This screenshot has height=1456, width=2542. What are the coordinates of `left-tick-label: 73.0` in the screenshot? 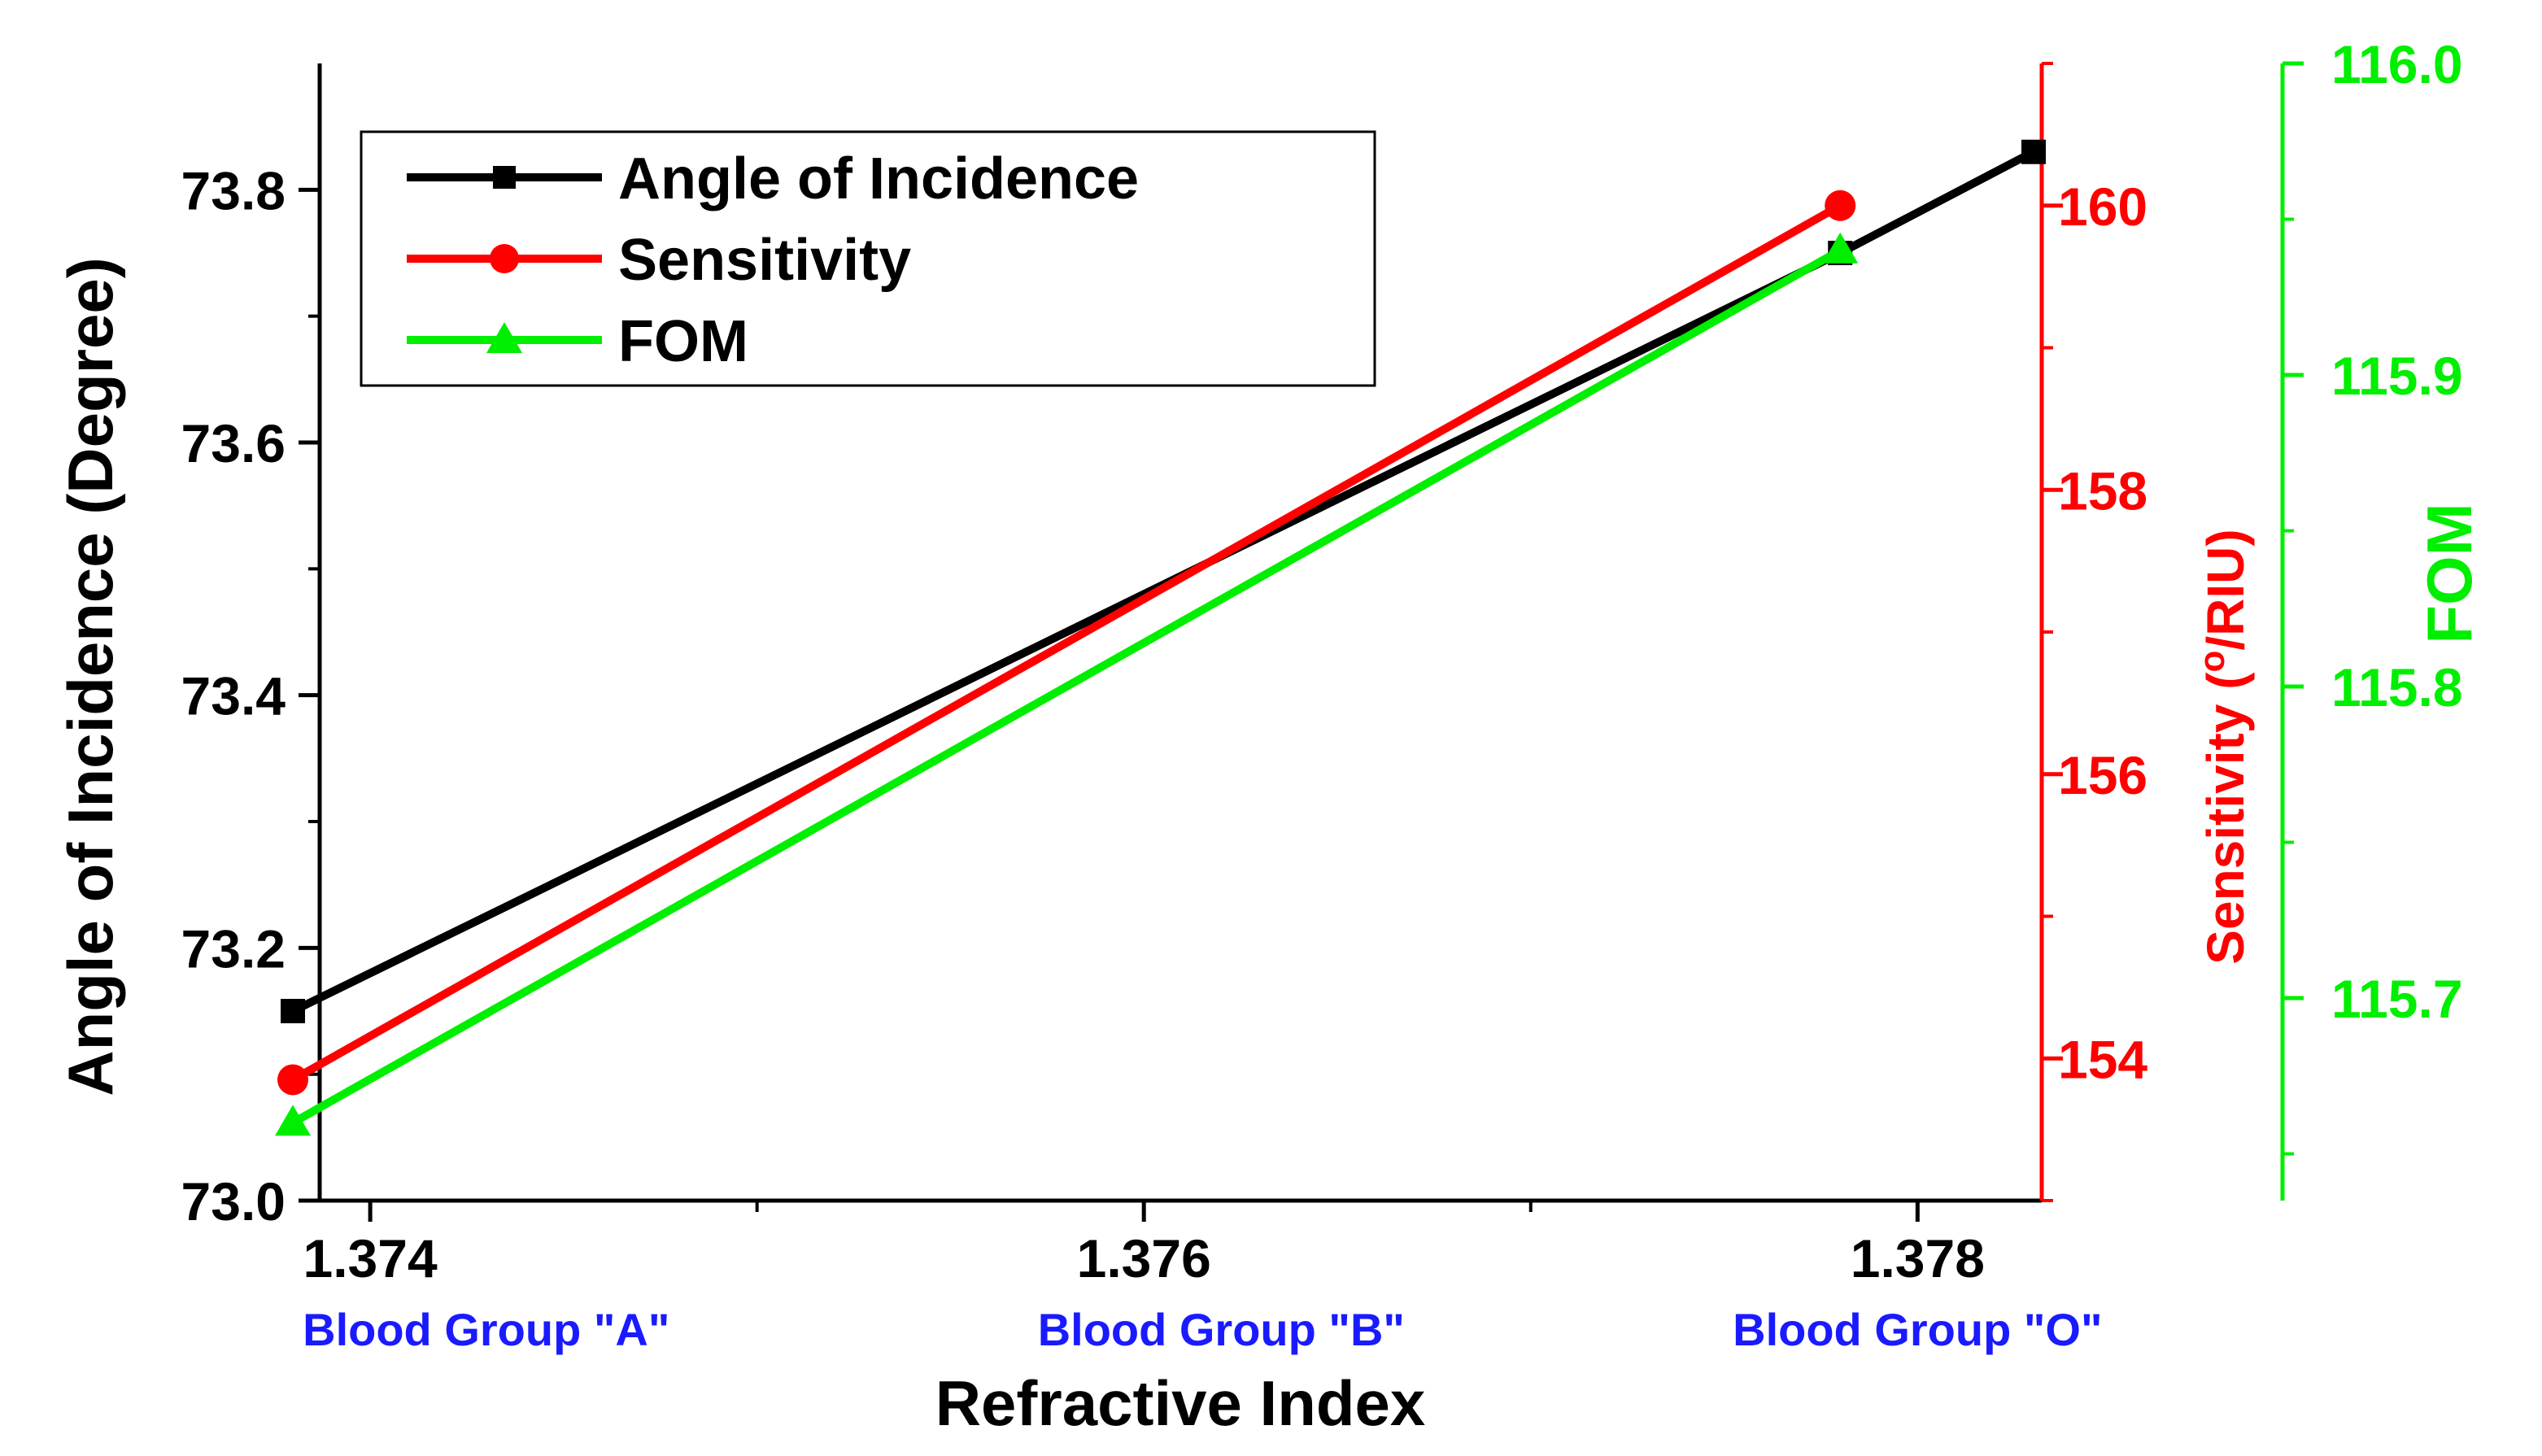 It's located at (233, 1201).